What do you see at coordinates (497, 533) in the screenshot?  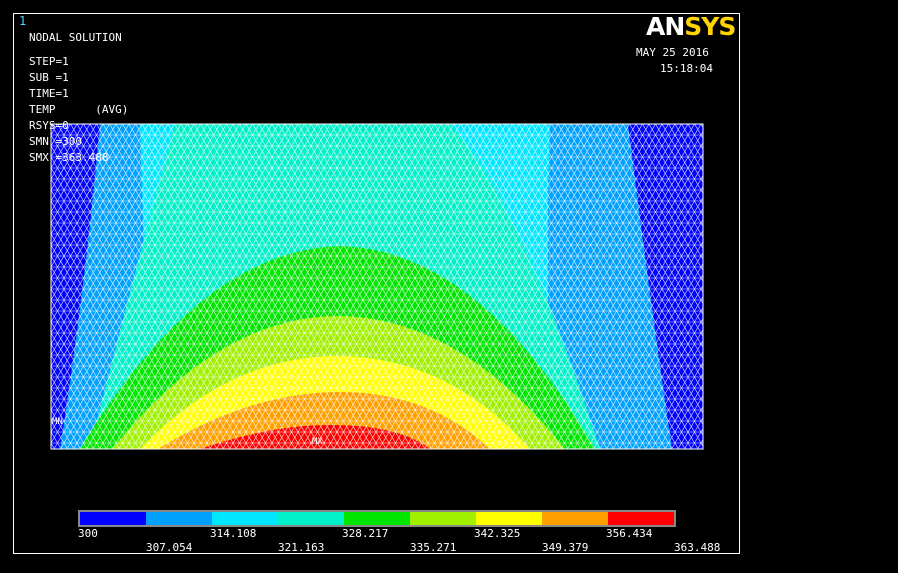 I see `legend-label-top-3: 342.325` at bounding box center [497, 533].